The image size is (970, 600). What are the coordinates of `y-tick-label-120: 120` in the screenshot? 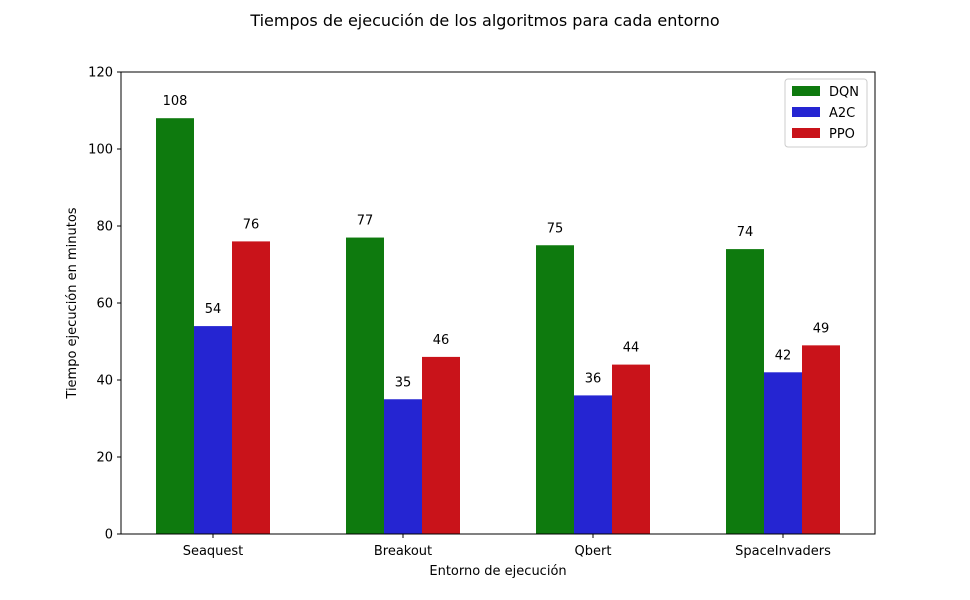 It's located at (100, 73).